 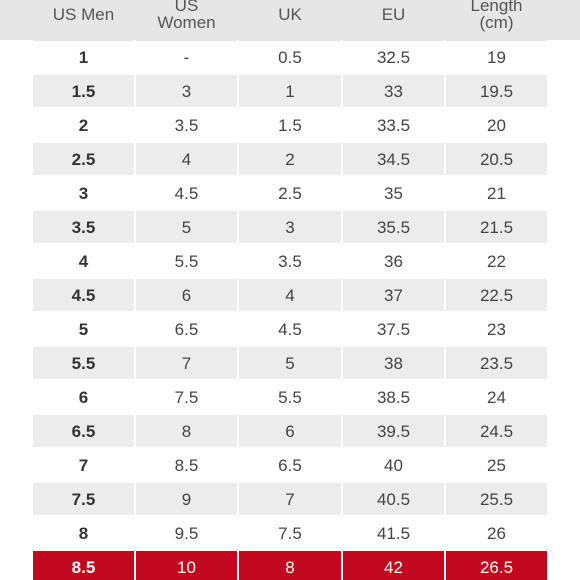 What do you see at coordinates (290, 21) in the screenshot?
I see `header-cell: UK` at bounding box center [290, 21].